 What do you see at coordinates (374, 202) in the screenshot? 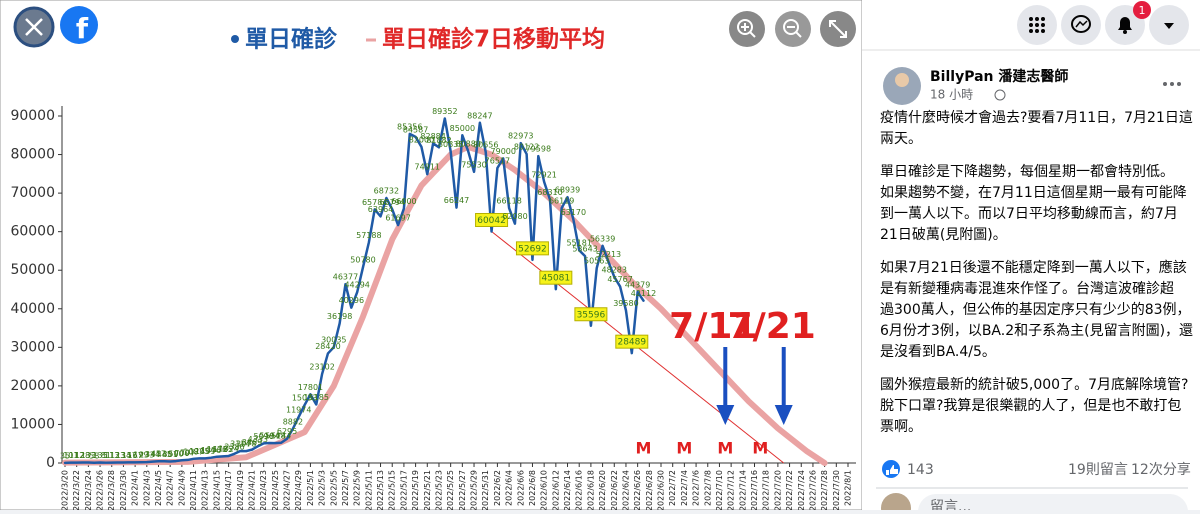
I see `data-label: 65784` at bounding box center [374, 202].